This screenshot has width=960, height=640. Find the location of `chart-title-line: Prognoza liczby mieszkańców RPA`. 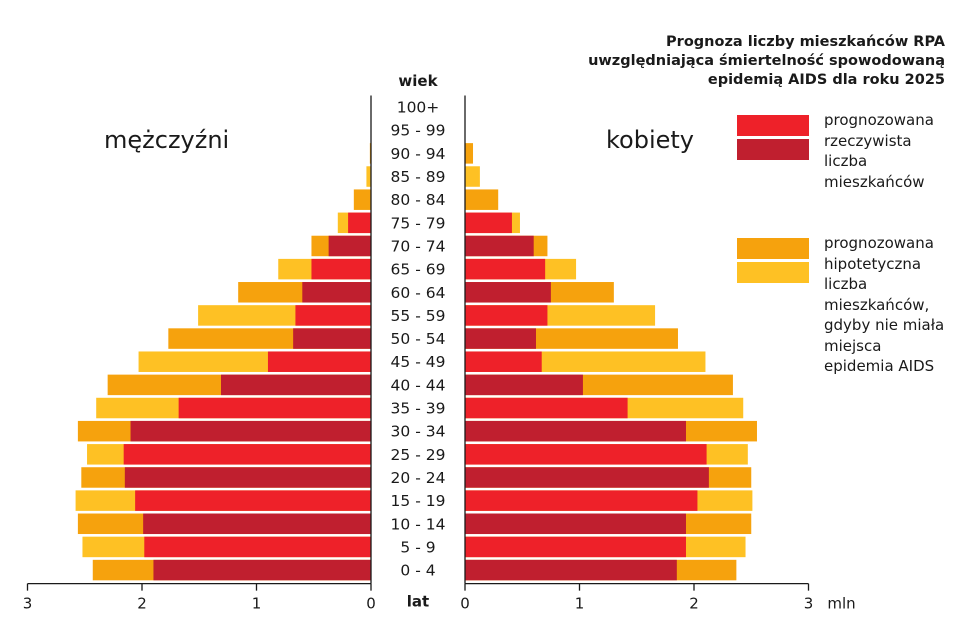

chart-title-line: Prognoza liczby mieszkańców RPA is located at coordinates (805, 42).